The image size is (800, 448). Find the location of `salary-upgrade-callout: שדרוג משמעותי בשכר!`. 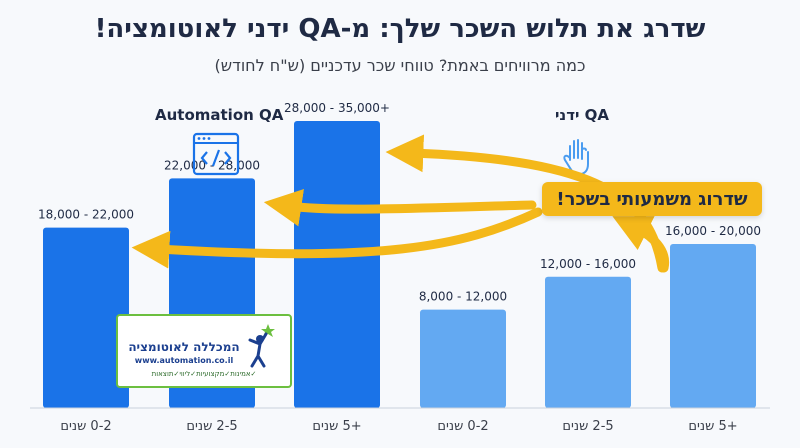

salary-upgrade-callout: שדרוג משמעותי בשכר! is located at coordinates (652, 199).